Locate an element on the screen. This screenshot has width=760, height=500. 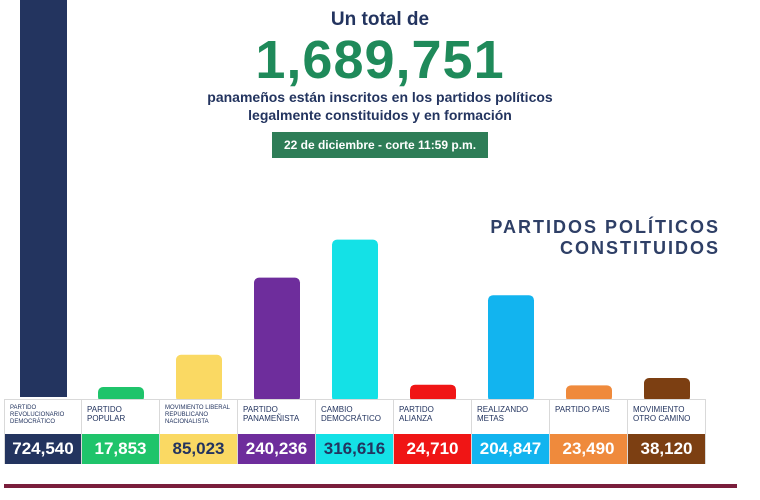
party-name: PARTIDO PANAMEÑISTA is located at coordinates (276, 416).